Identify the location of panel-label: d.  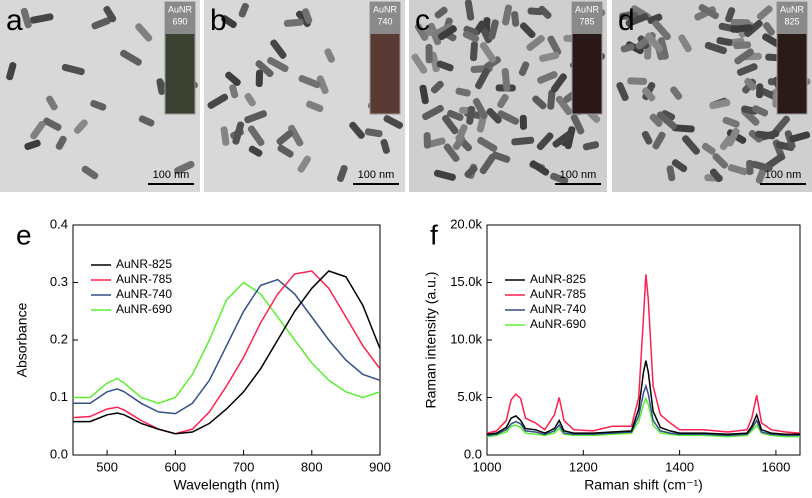
(626, 20).